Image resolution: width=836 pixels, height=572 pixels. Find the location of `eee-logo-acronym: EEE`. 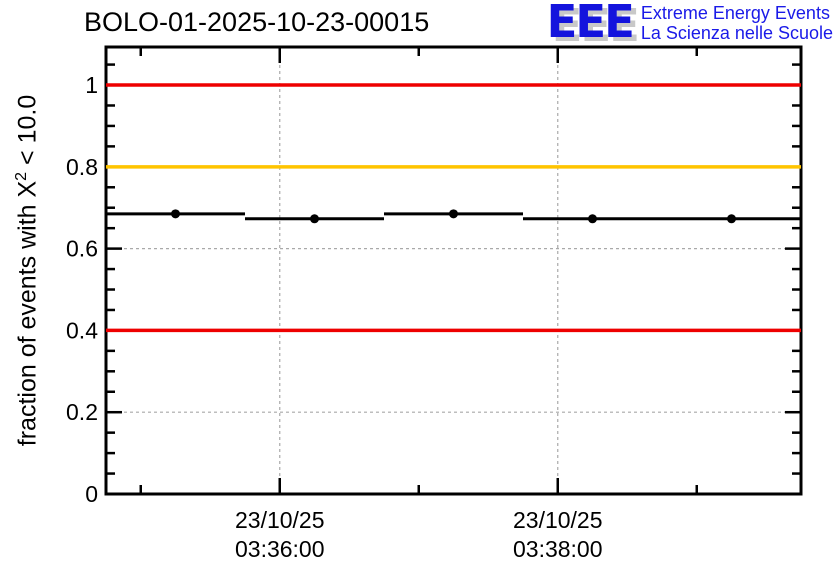

eee-logo-acronym: EEE is located at coordinates (590, 24).